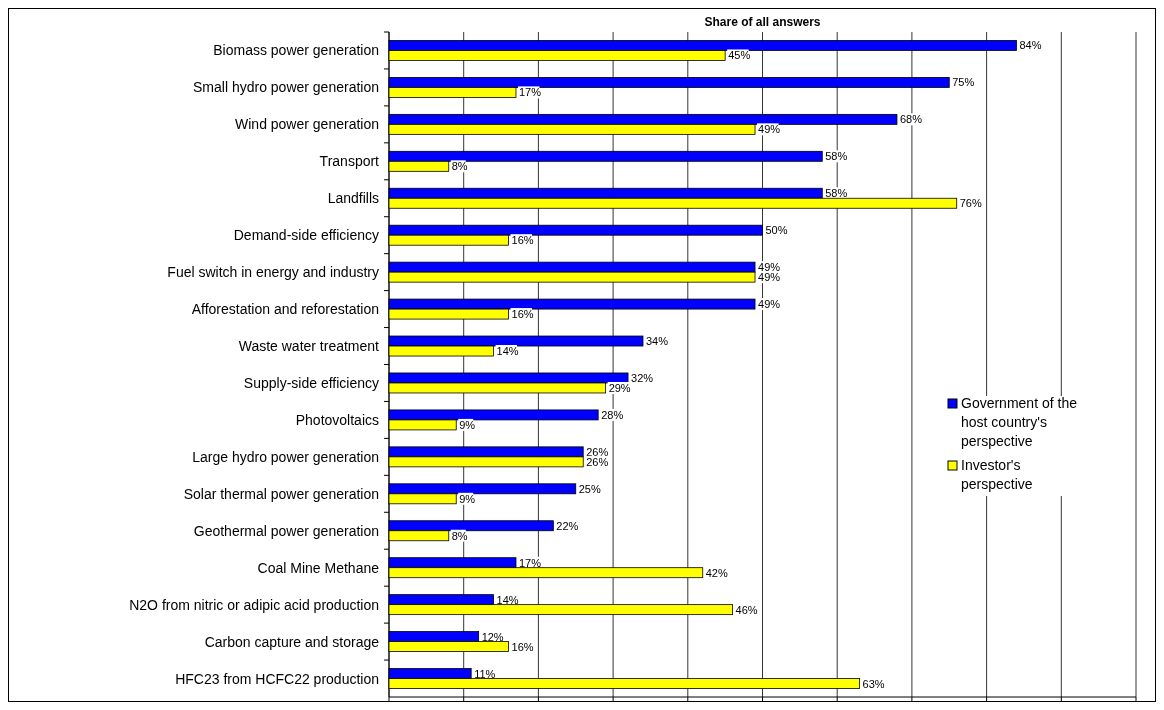  Describe the element at coordinates (337, 419) in the screenshot. I see `y-tick-label: Photovoltaics` at that location.